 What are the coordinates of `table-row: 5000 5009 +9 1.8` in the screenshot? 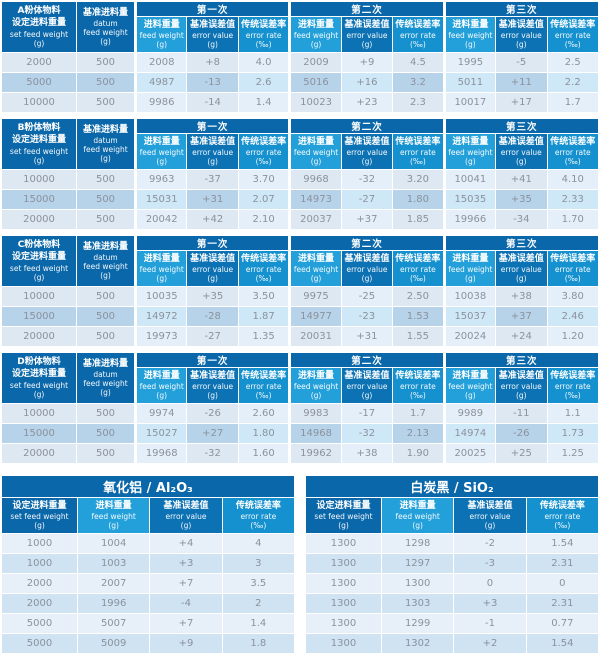 It's located at (148, 643).